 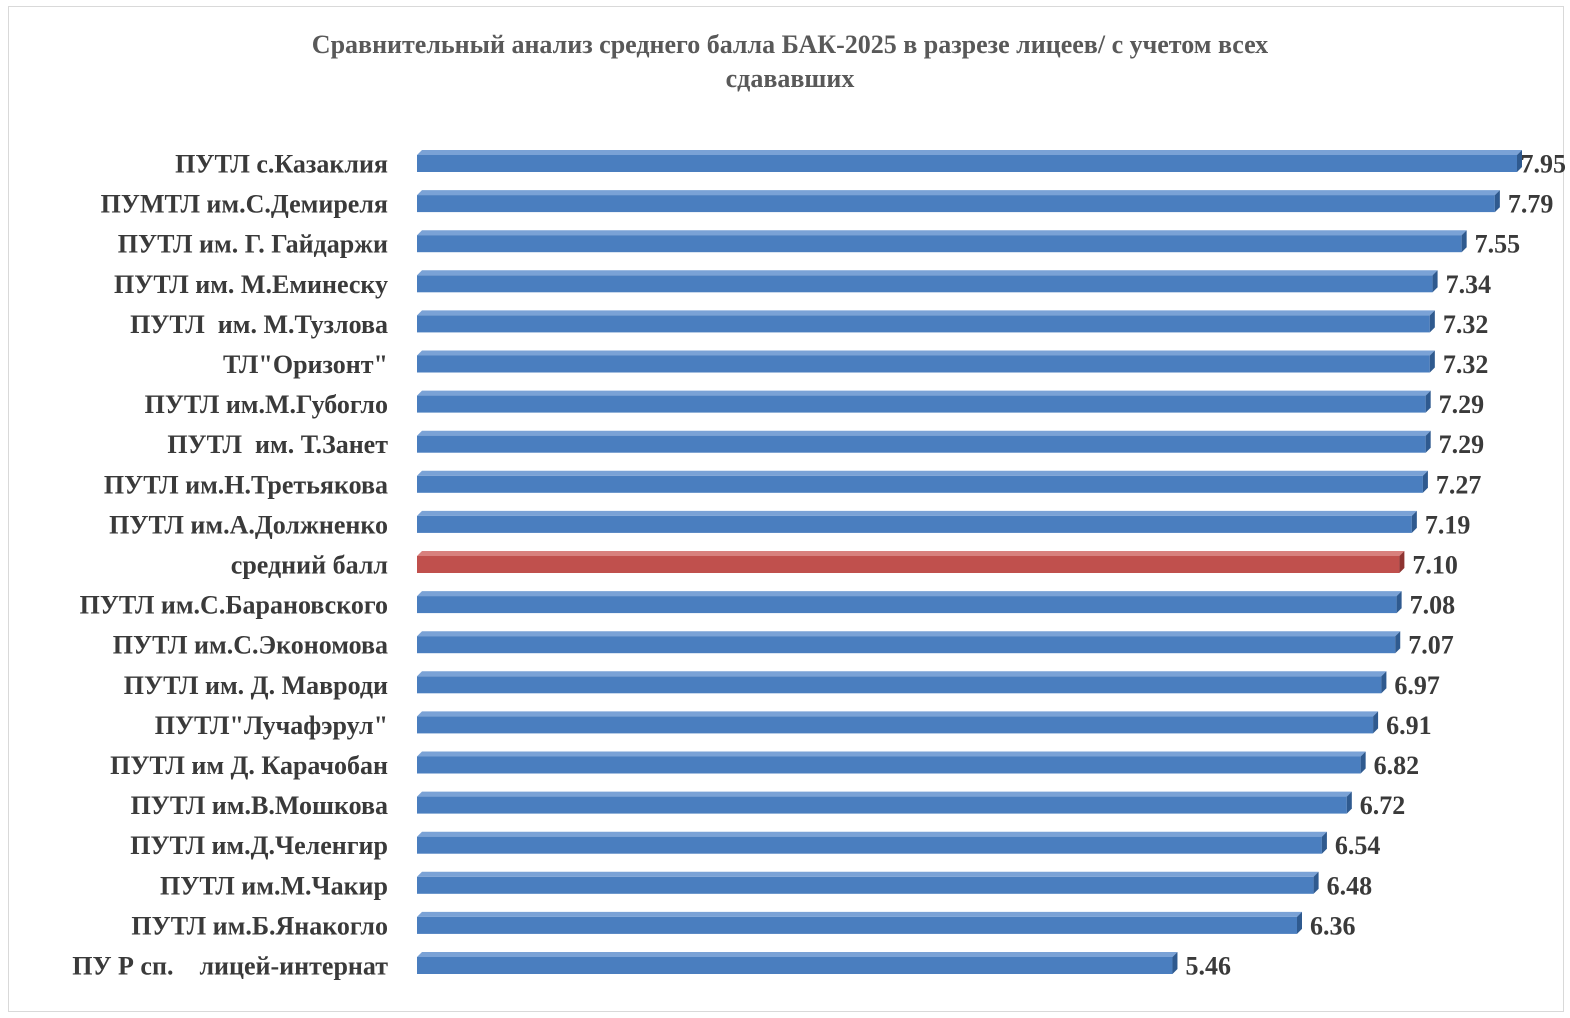 I want to click on category-label: ПУТЛ им.С.Барановского, so click(x=234, y=605).